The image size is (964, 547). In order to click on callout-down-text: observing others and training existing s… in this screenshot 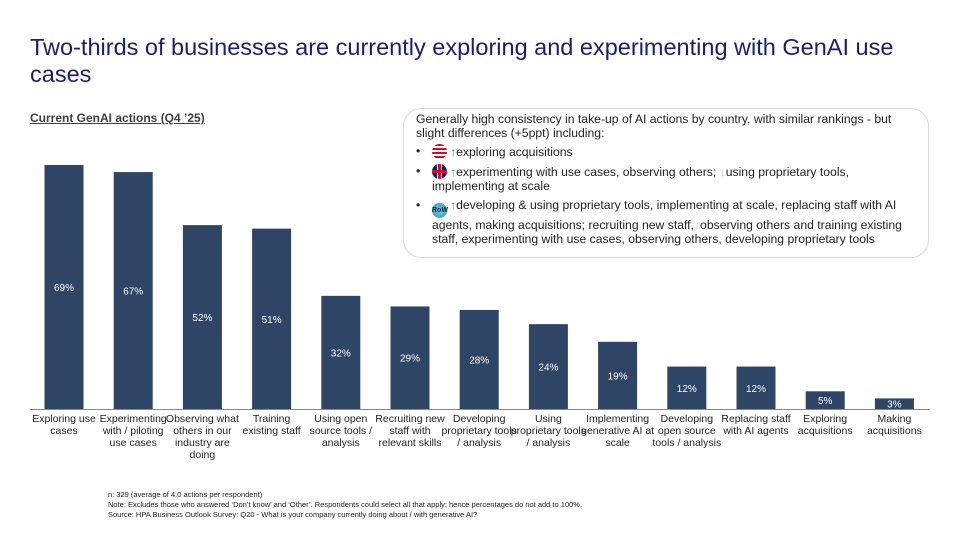, I will do `click(667, 232)`.